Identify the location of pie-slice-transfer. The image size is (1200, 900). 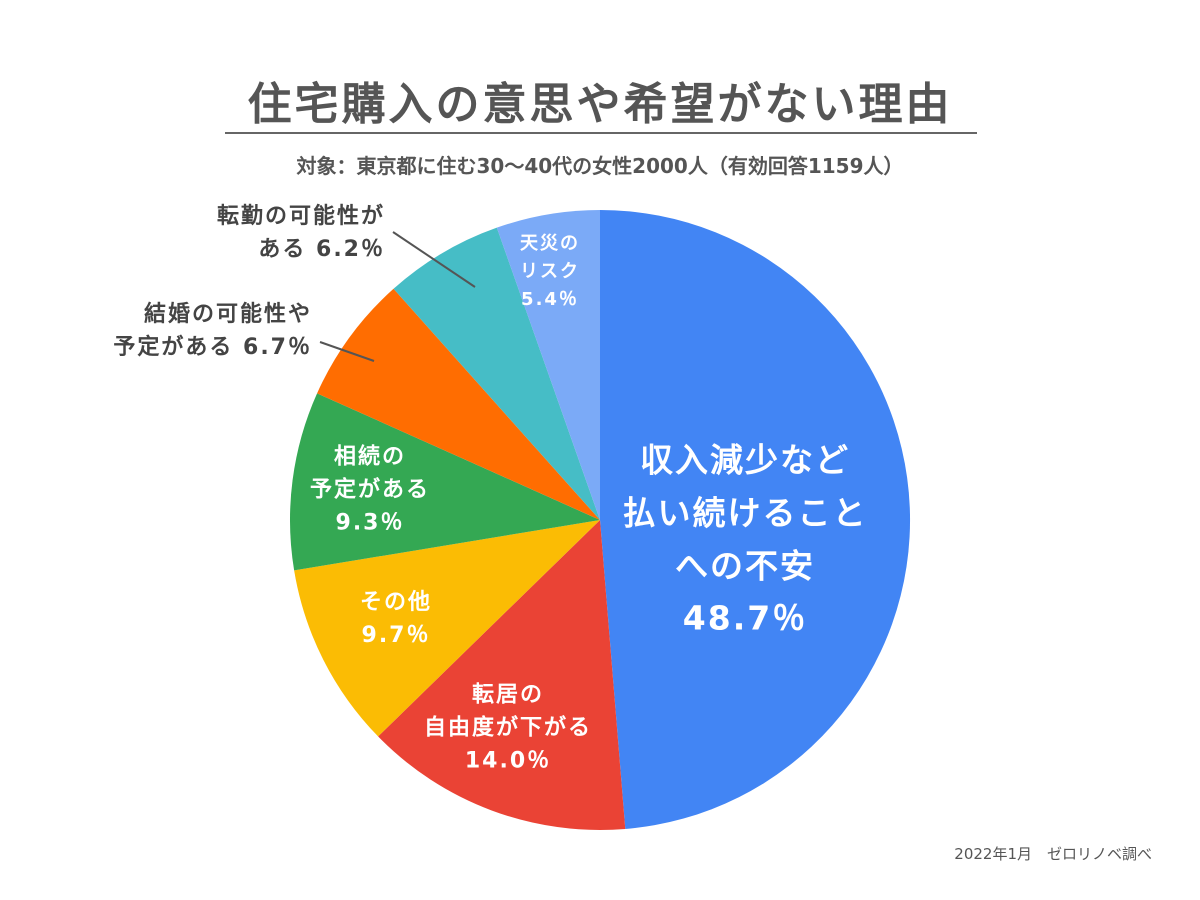
(496, 374).